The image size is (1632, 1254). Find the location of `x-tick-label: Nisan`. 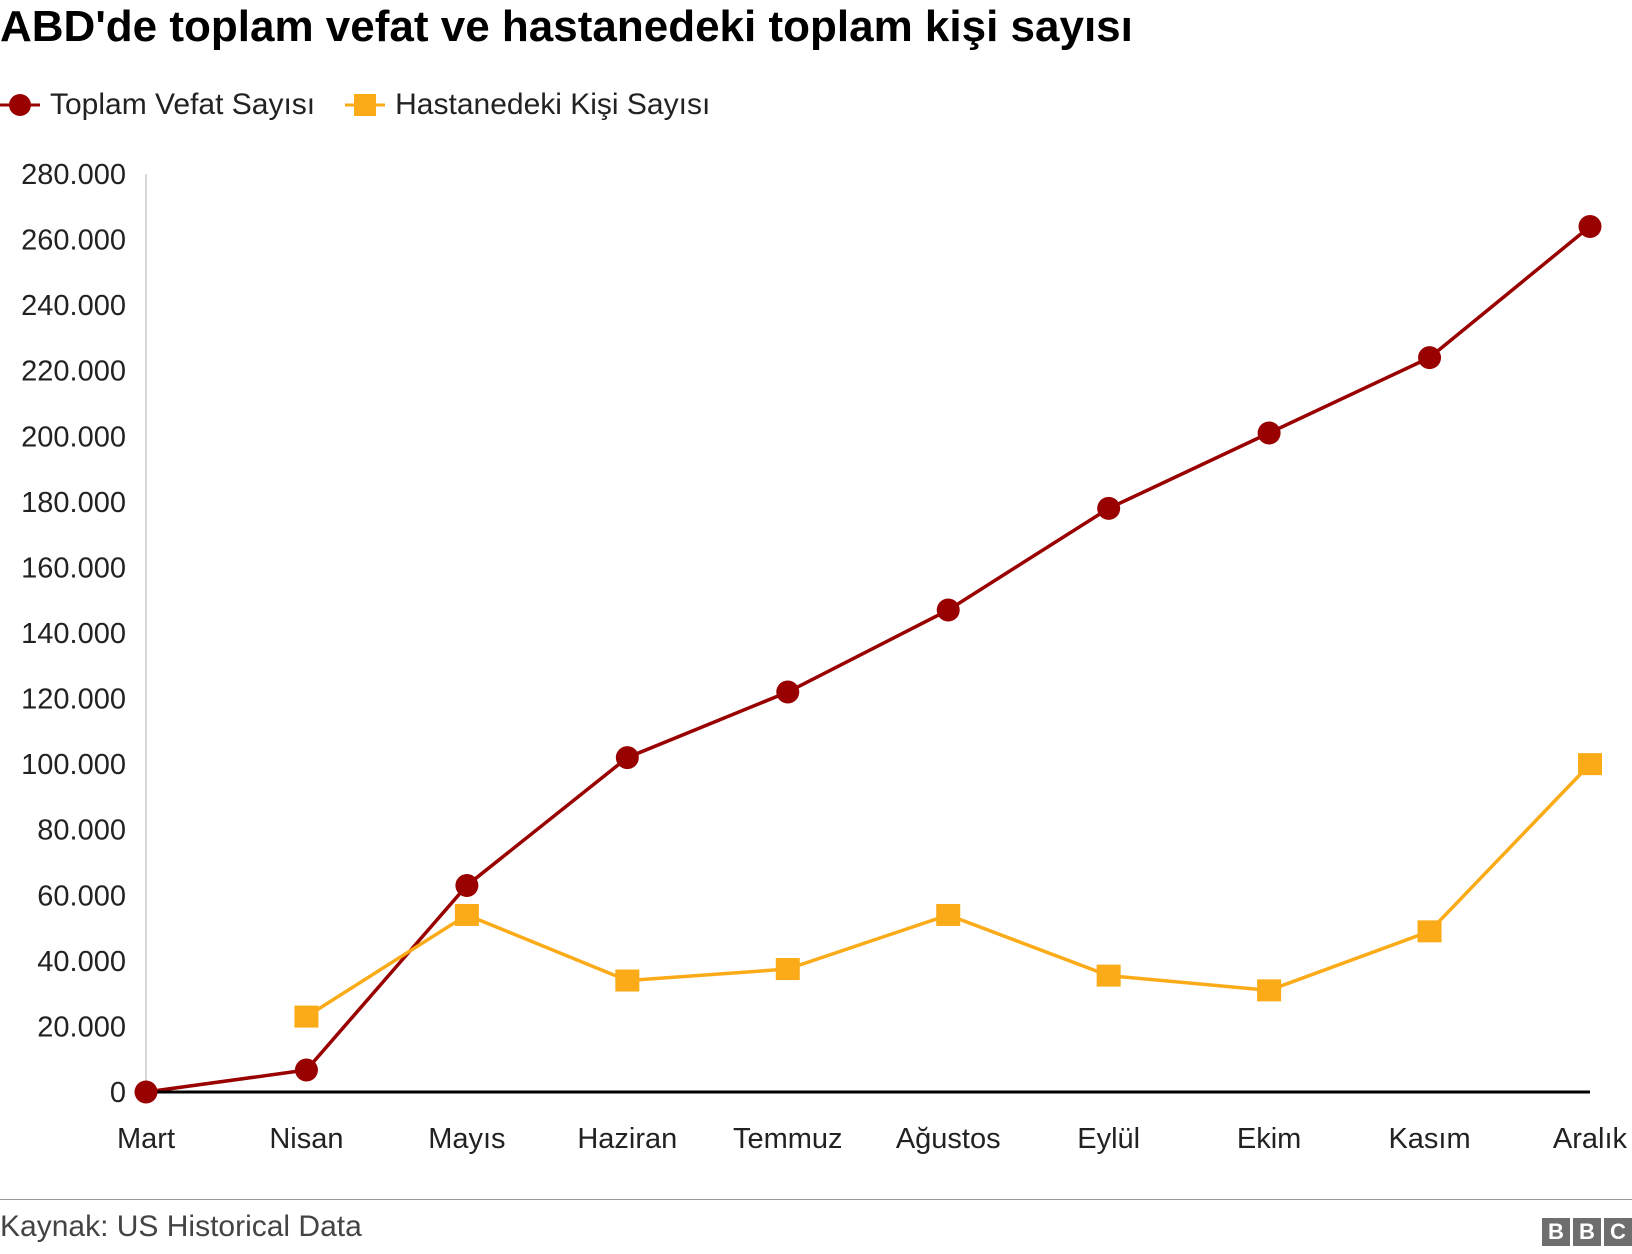

x-tick-label: Nisan is located at coordinates (306, 1139).